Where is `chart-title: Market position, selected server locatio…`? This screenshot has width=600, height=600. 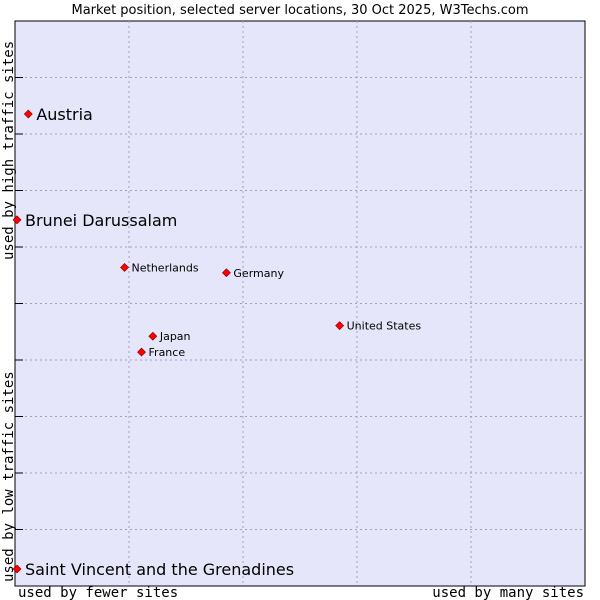
chart-title: Market position, selected server locatio… is located at coordinates (299, 10).